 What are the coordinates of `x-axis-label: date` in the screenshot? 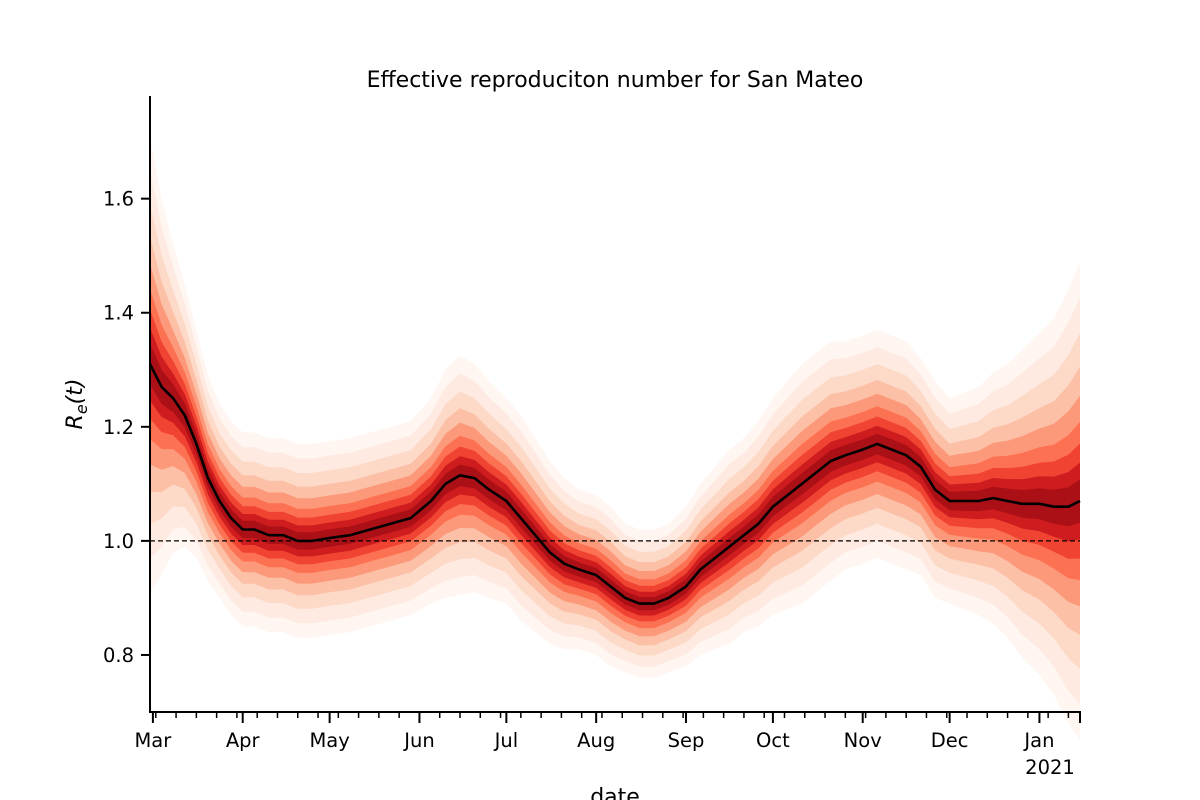 It's located at (615, 792).